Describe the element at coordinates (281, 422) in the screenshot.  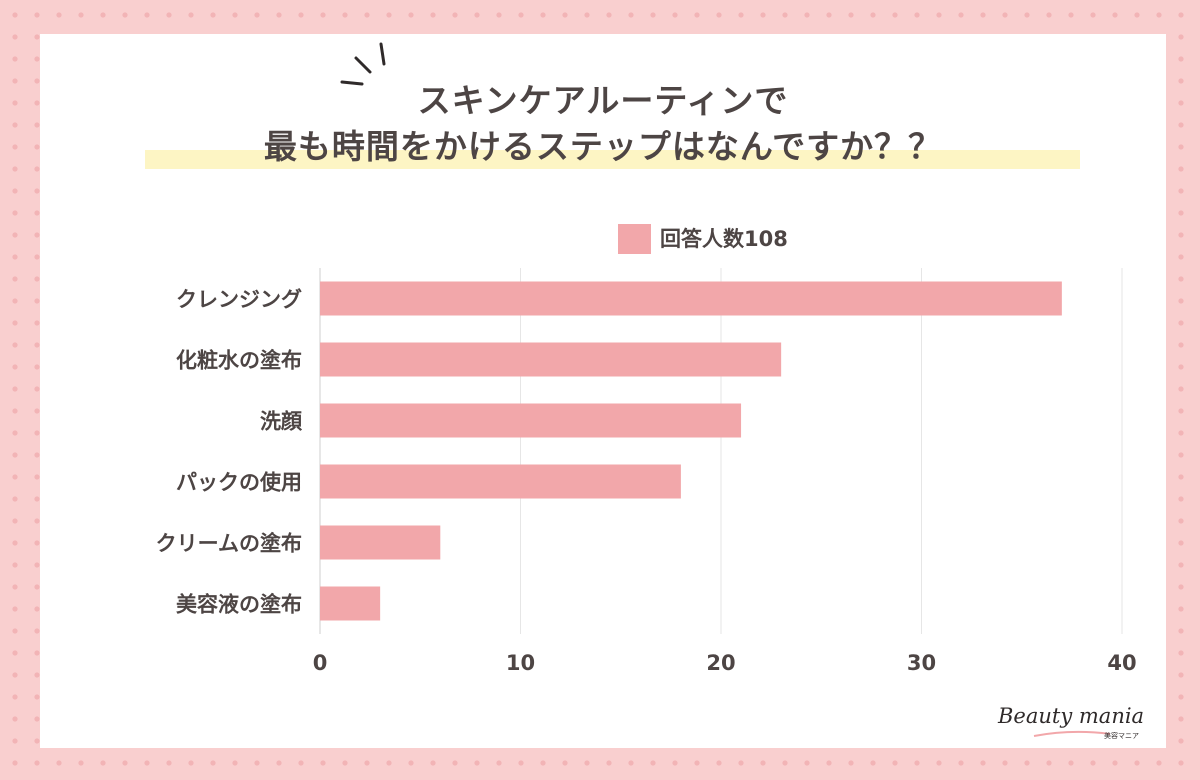
I see `category-label: 洗顔` at that location.